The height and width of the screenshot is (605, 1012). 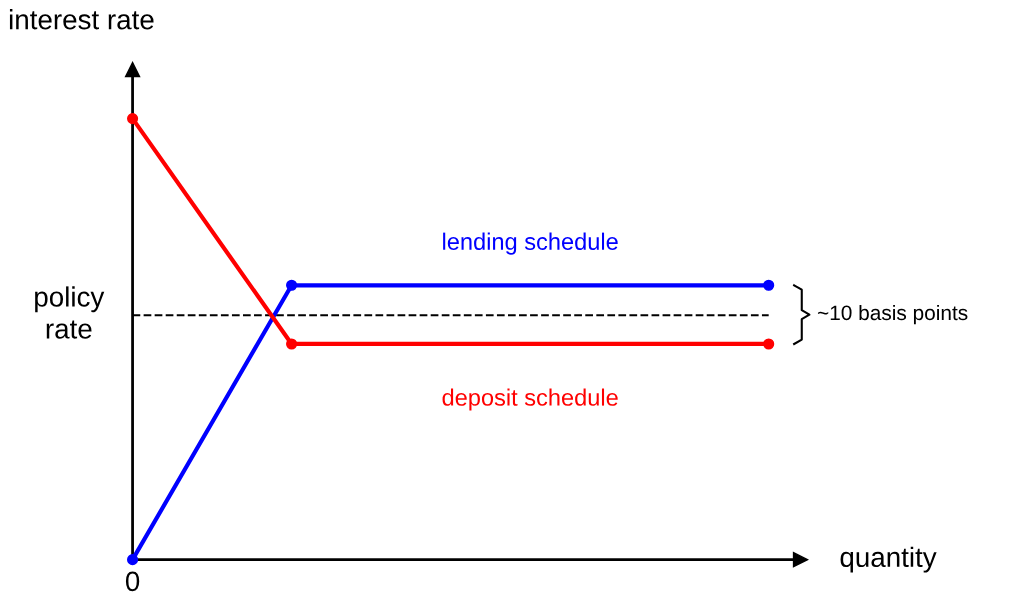 What do you see at coordinates (888, 559) in the screenshot?
I see `x-axis-title: quantity` at bounding box center [888, 559].